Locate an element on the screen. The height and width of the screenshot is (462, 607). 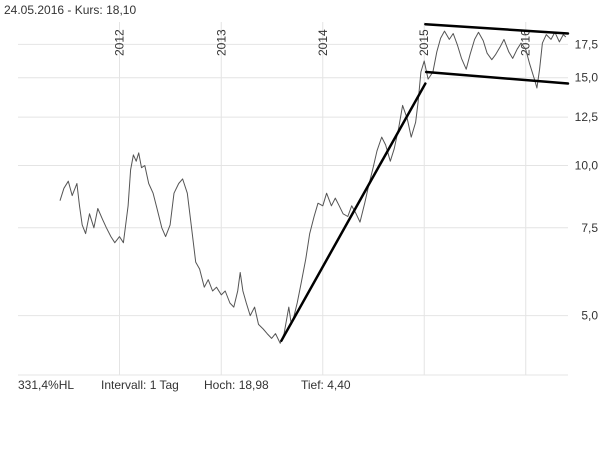
y-tick-label: 15,0 is located at coordinates (587, 78).